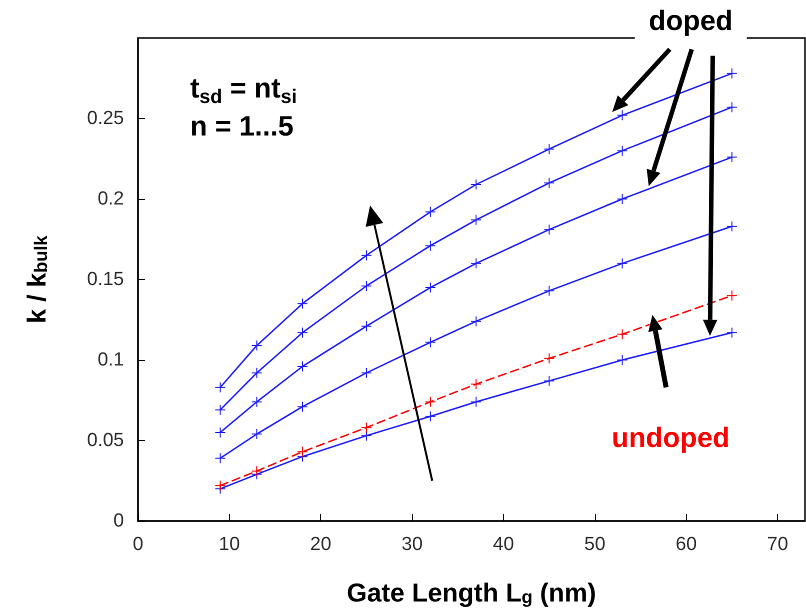  Describe the element at coordinates (105, 440) in the screenshot. I see `y-tick-label: 0.05` at that location.